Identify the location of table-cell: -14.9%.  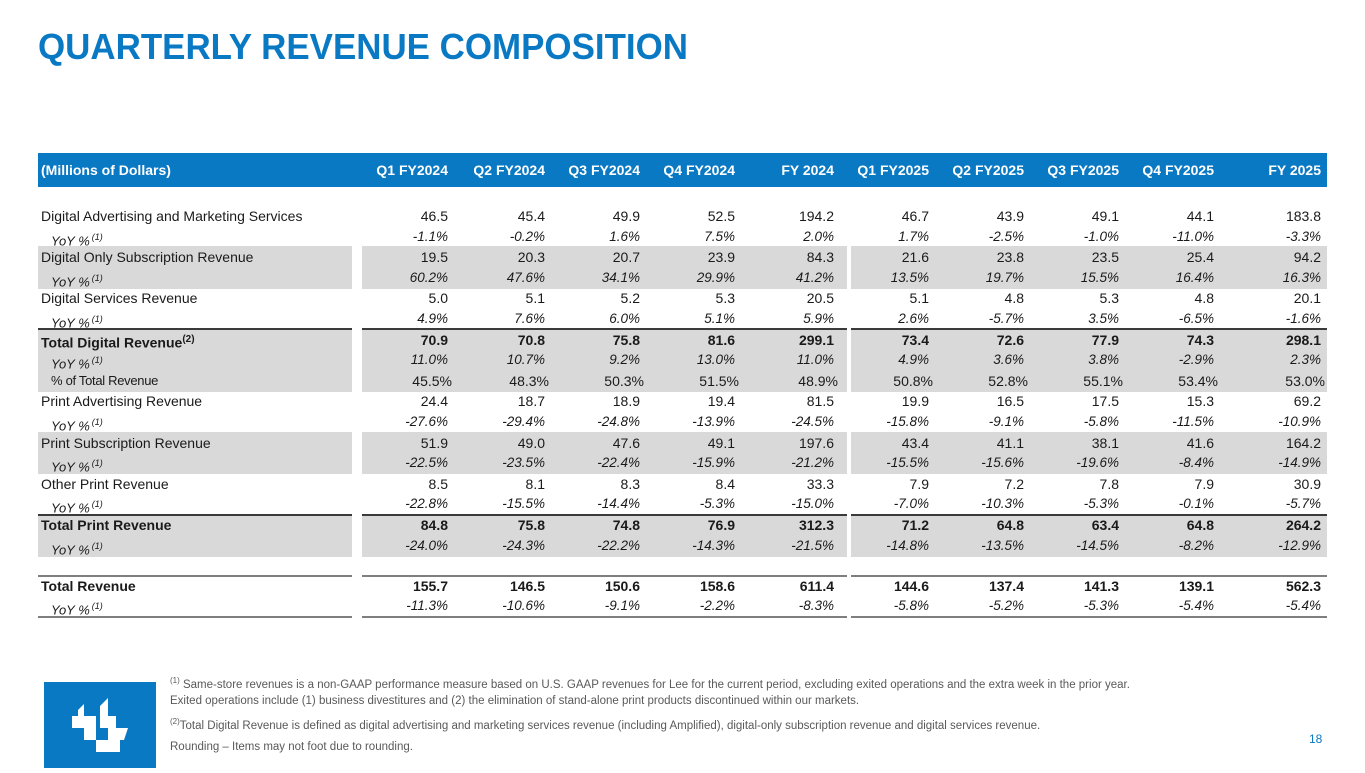
(1299, 462).